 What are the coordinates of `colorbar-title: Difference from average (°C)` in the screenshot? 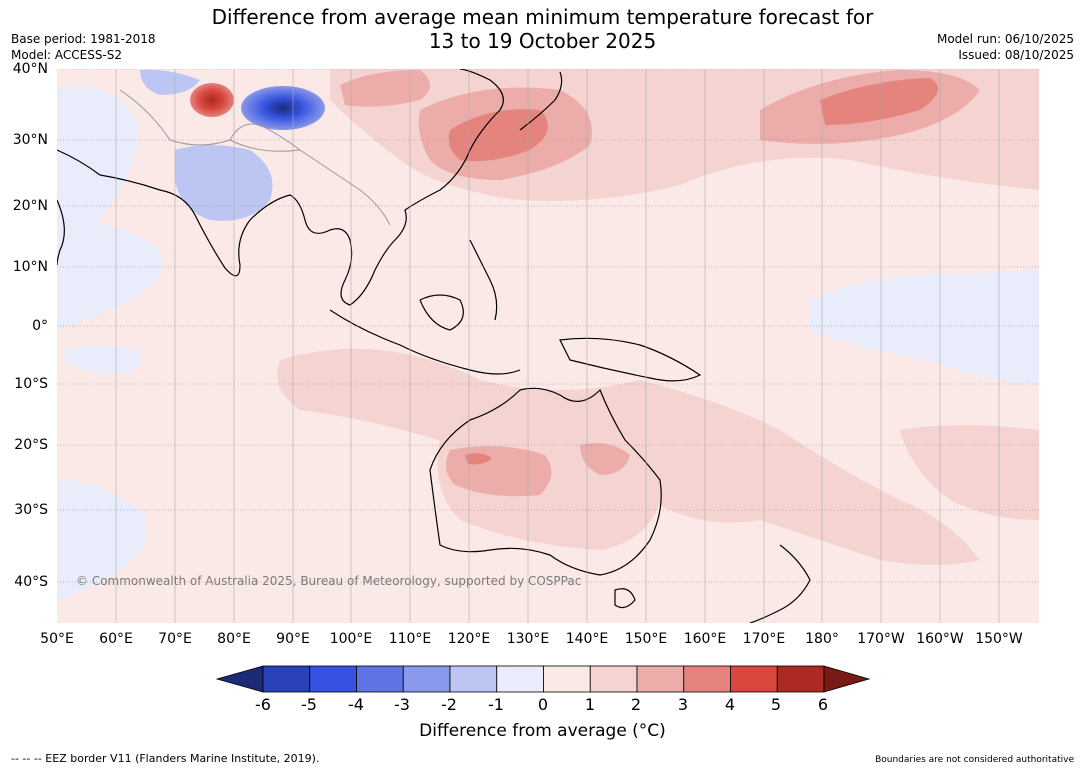 It's located at (542, 731).